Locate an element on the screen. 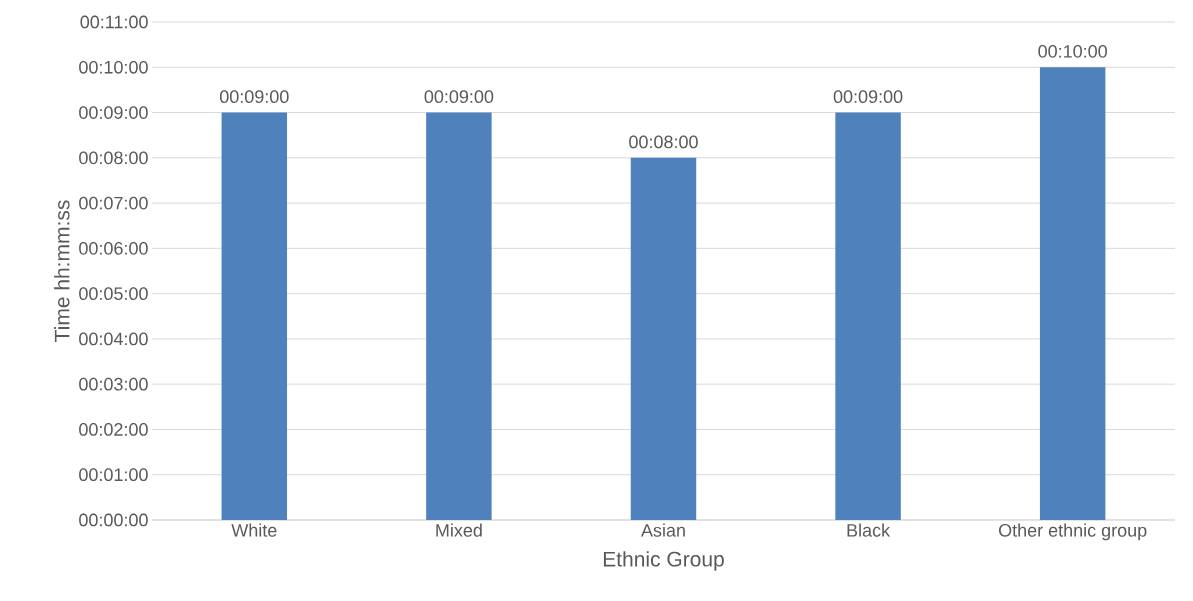 The image size is (1193, 601). y-tick-label: 00:09:00 is located at coordinates (113, 112).